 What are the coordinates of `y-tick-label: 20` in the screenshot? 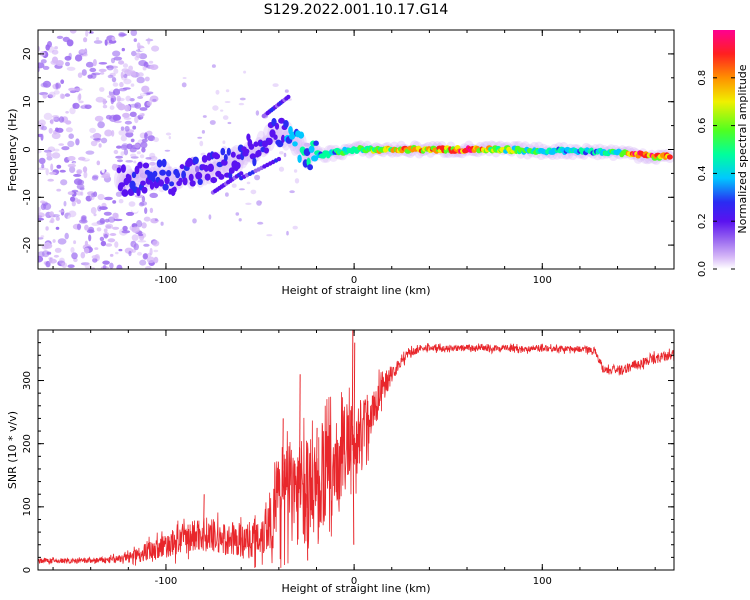 It's located at (27, 54).